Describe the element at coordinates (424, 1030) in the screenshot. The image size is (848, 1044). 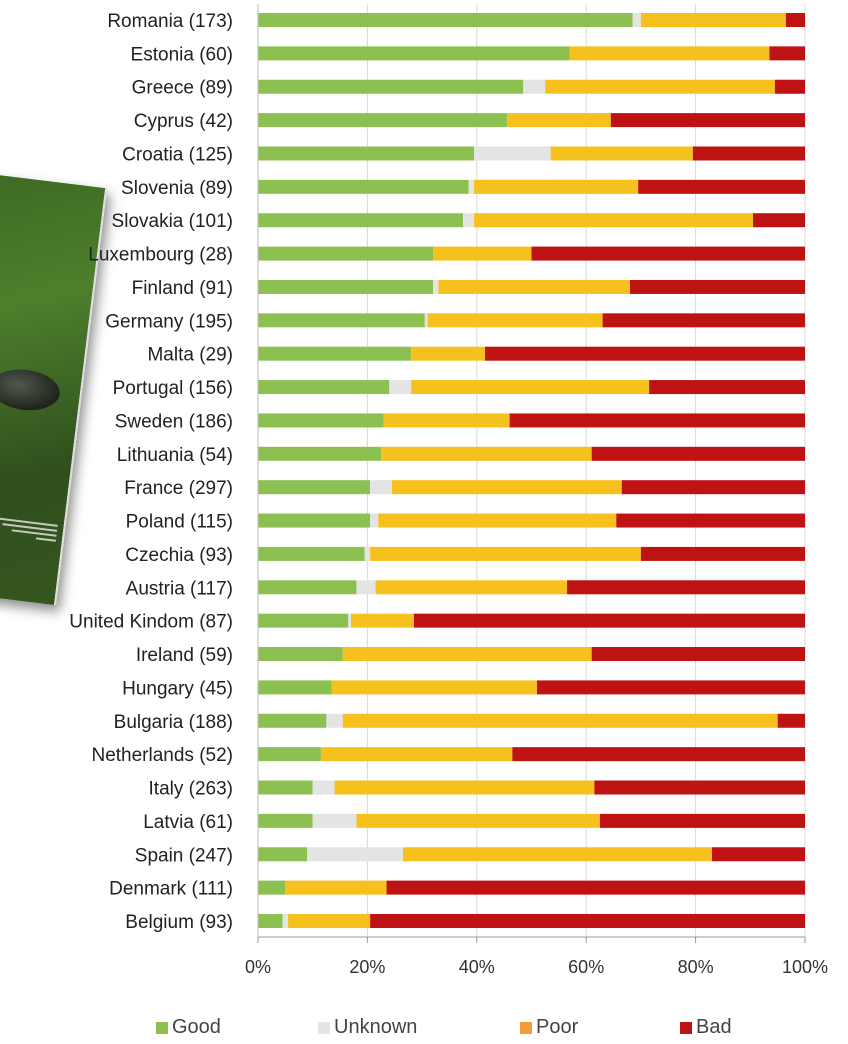
I see `legend: Good Unknown Poor Bad` at that location.